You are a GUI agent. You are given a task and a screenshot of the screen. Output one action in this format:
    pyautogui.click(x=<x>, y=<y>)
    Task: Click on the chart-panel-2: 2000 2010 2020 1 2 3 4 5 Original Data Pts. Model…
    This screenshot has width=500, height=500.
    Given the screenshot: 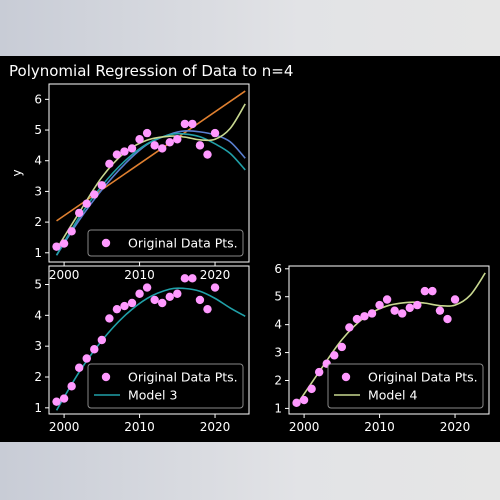 What is the action you would take?
    pyautogui.click(x=142, y=349)
    